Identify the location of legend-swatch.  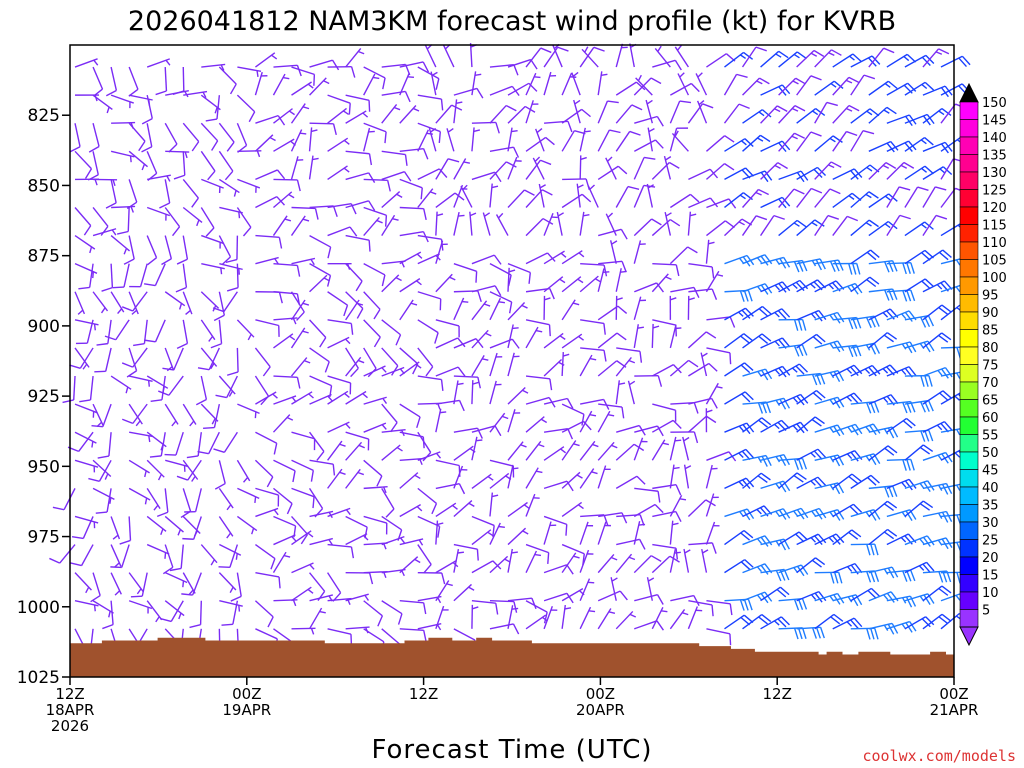
(969, 128).